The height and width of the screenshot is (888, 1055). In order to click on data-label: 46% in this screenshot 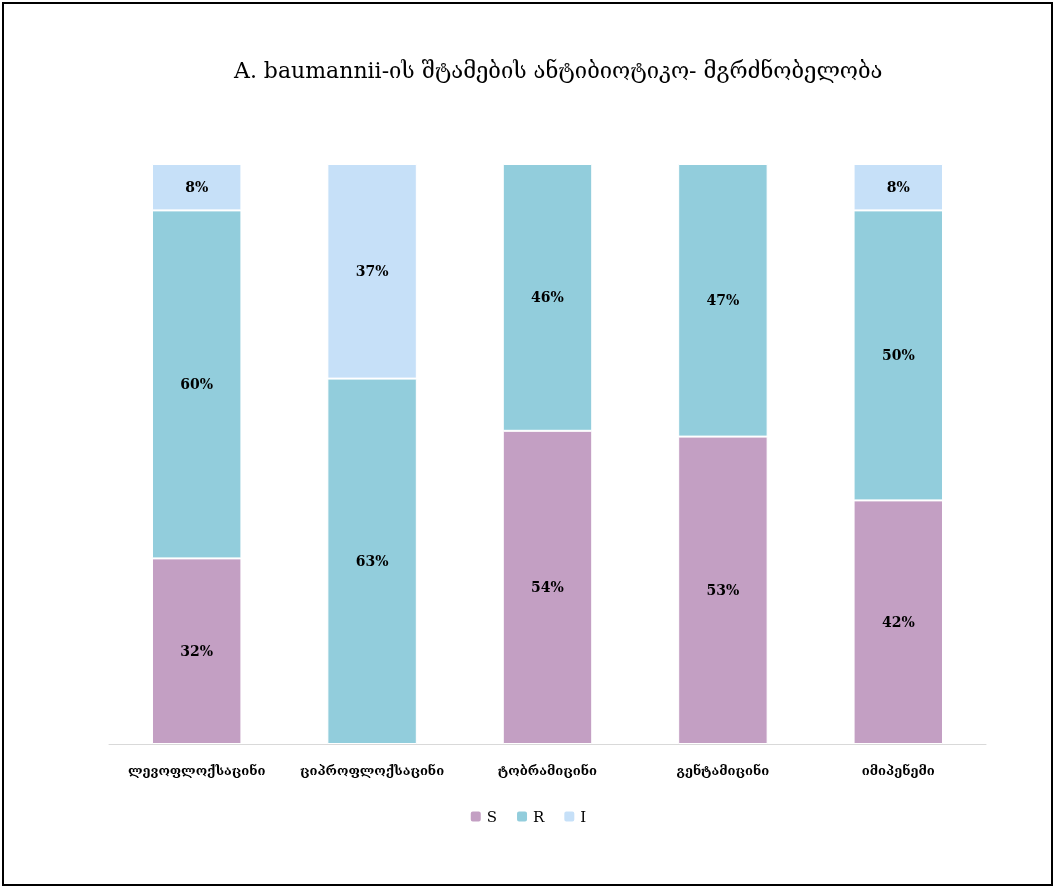, I will do `click(547, 297)`.